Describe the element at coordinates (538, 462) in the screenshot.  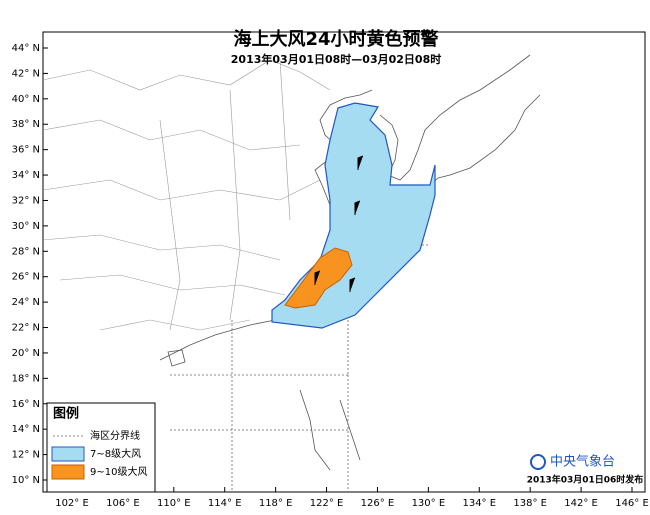
I see `logo-icon` at that location.